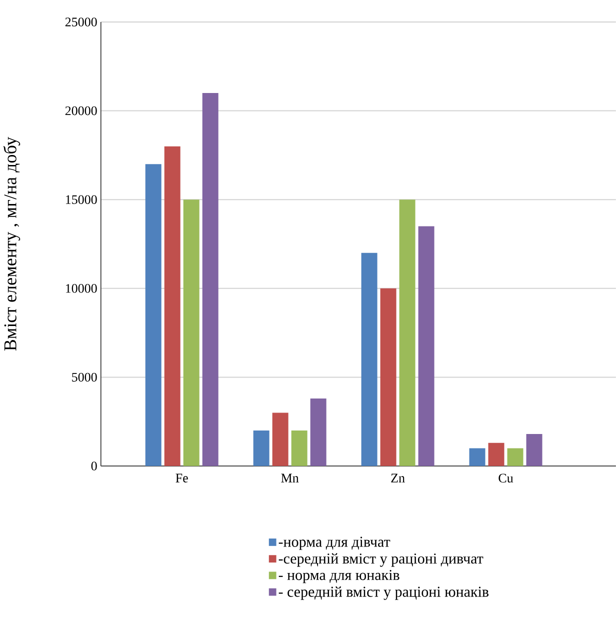 This screenshot has height=622, width=616. Describe the element at coordinates (81, 199) in the screenshot. I see `y-tick-label: 15000` at that location.